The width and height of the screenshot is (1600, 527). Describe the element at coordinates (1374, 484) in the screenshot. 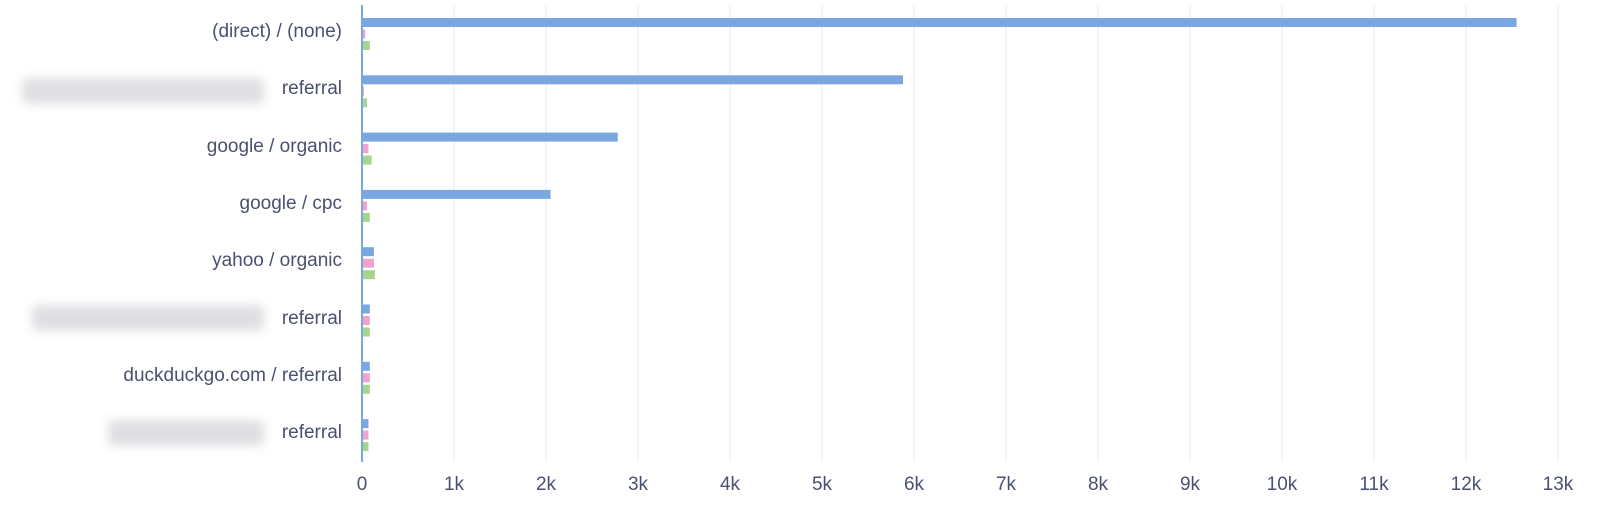

I see `x-tick-label: 11k` at that location.